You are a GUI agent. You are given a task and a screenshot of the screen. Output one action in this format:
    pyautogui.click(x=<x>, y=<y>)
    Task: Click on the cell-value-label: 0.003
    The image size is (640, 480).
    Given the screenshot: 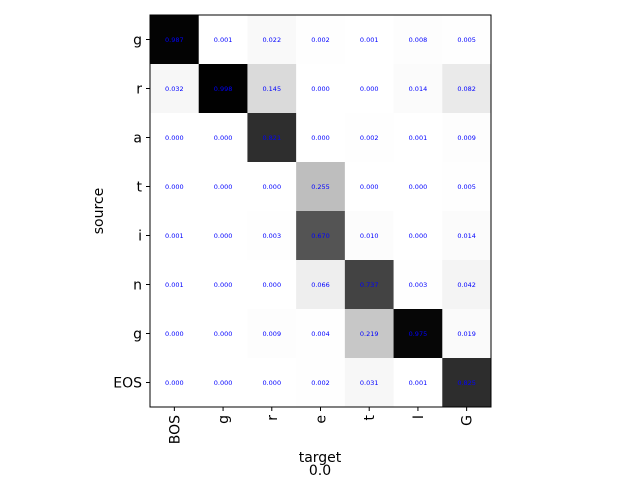 What is the action you would take?
    pyautogui.click(x=271, y=236)
    